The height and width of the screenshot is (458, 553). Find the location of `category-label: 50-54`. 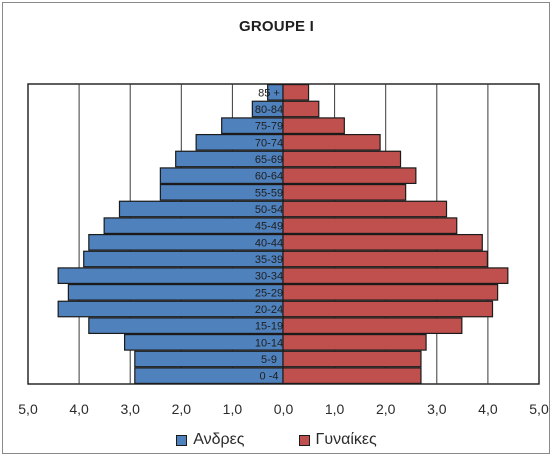

category-label: 50-54 is located at coordinates (269, 210).